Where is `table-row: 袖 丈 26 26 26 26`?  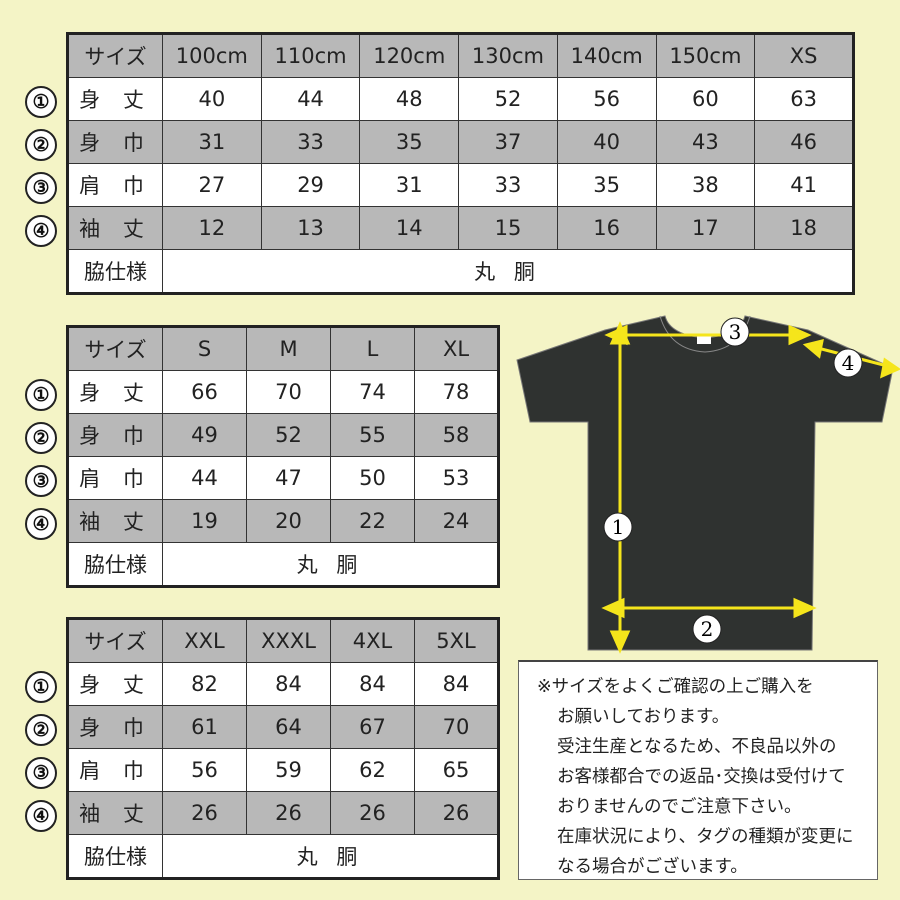
table-row: 袖 丈 26 26 26 26 is located at coordinates (283, 813).